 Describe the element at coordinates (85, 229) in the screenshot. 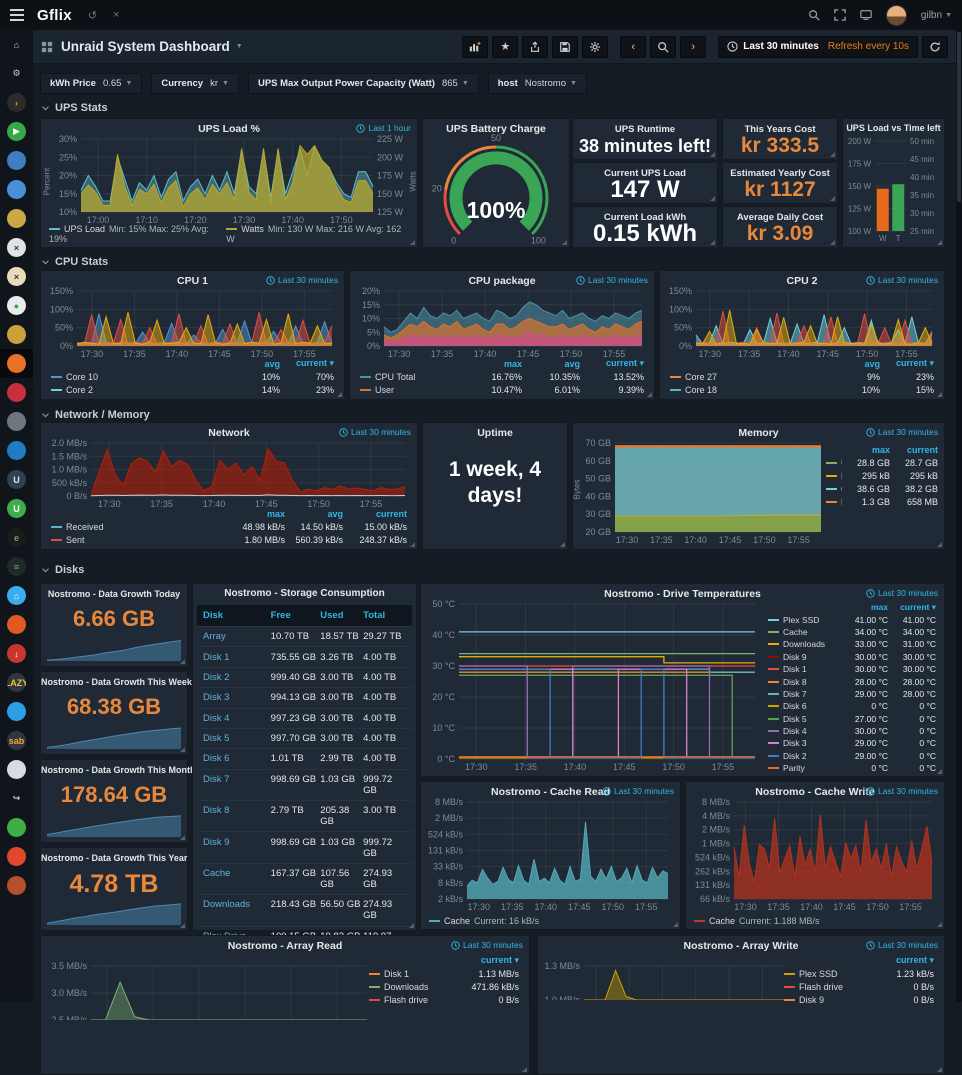

I see `legend-series-name: UPS Load` at that location.